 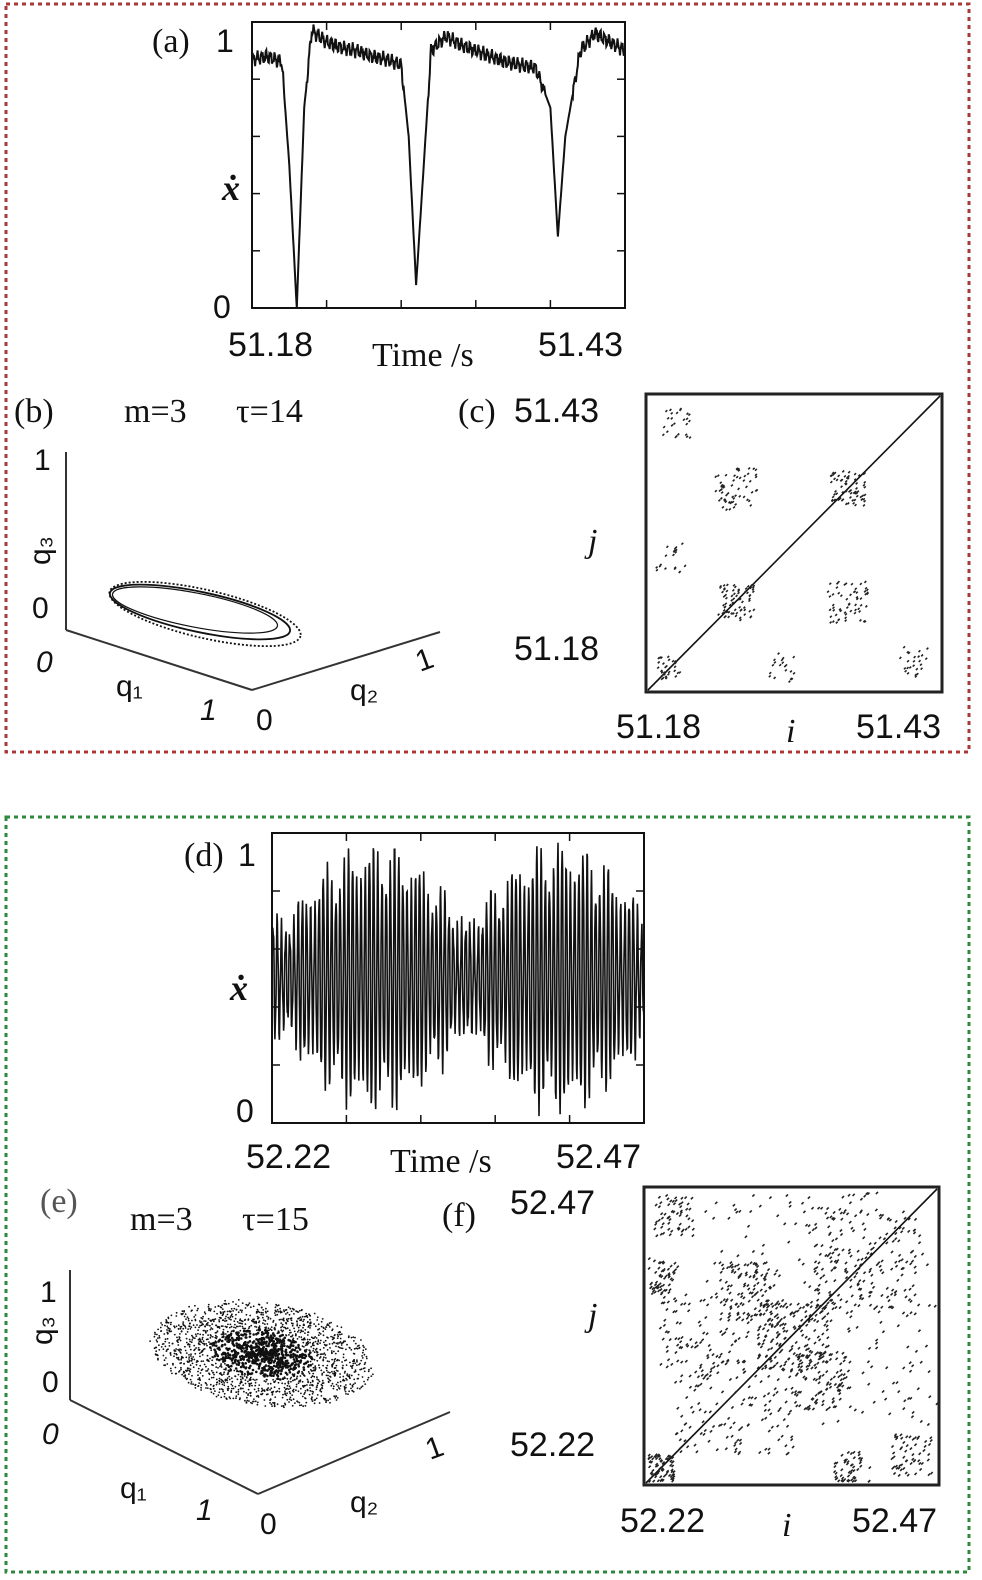 I want to click on tick-e-q1-min: 0, so click(x=50, y=1434).